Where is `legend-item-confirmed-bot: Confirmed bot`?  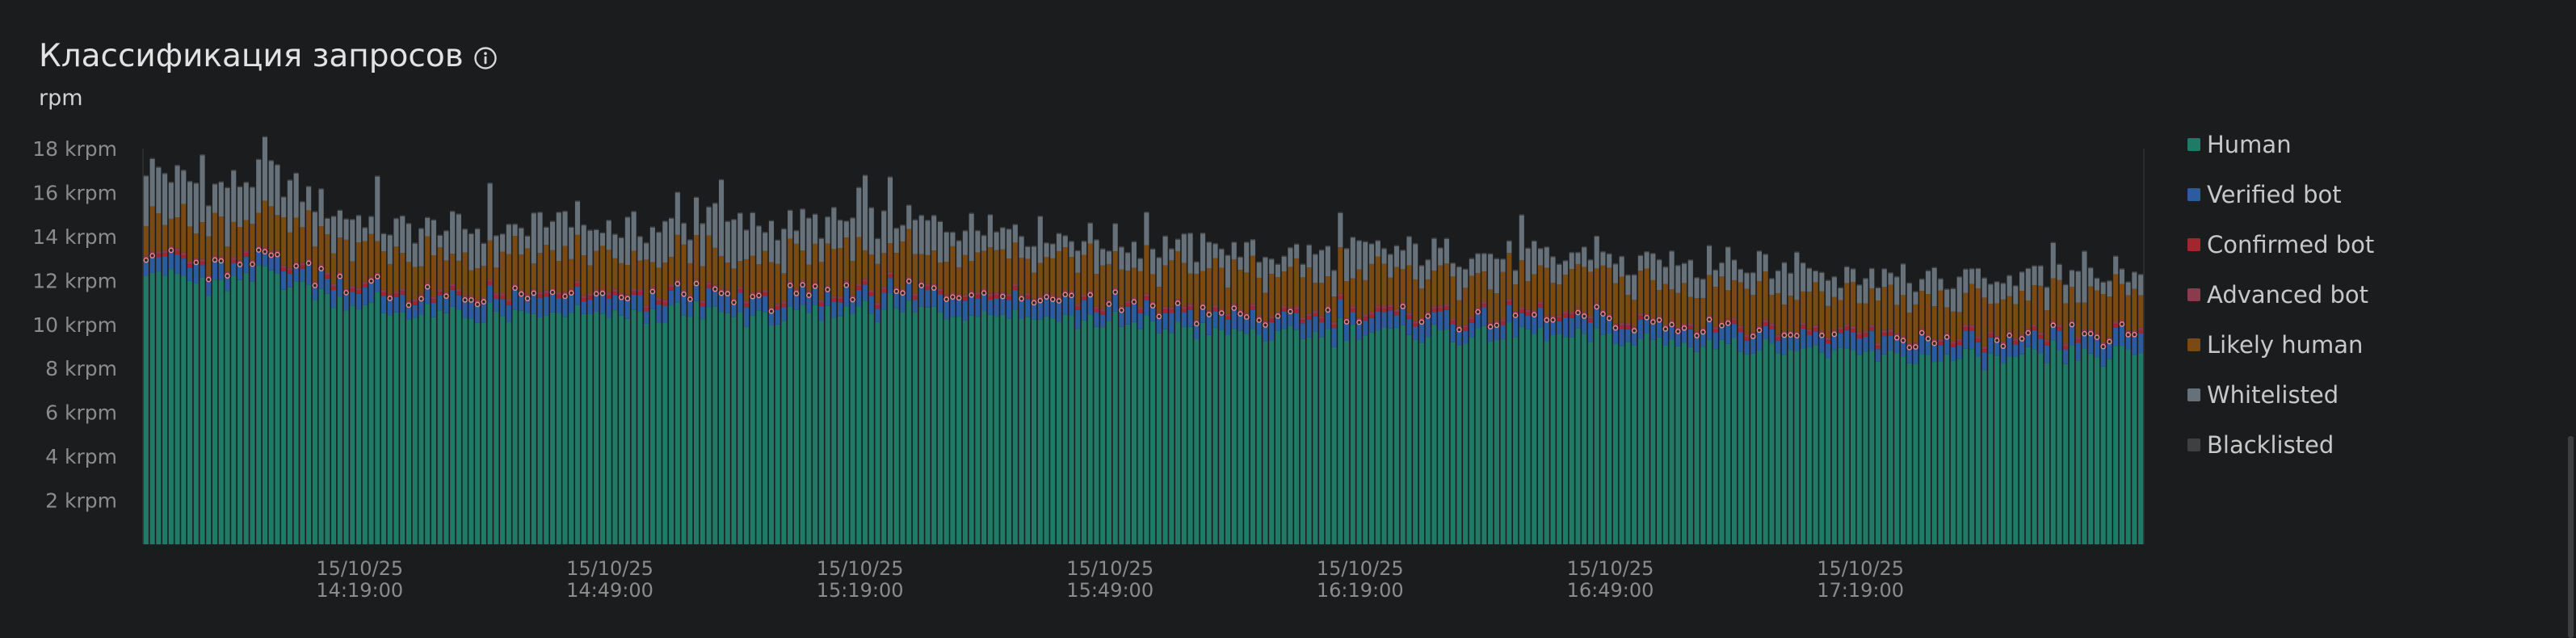
legend-item-confirmed-bot: Confirmed bot is located at coordinates (2280, 245).